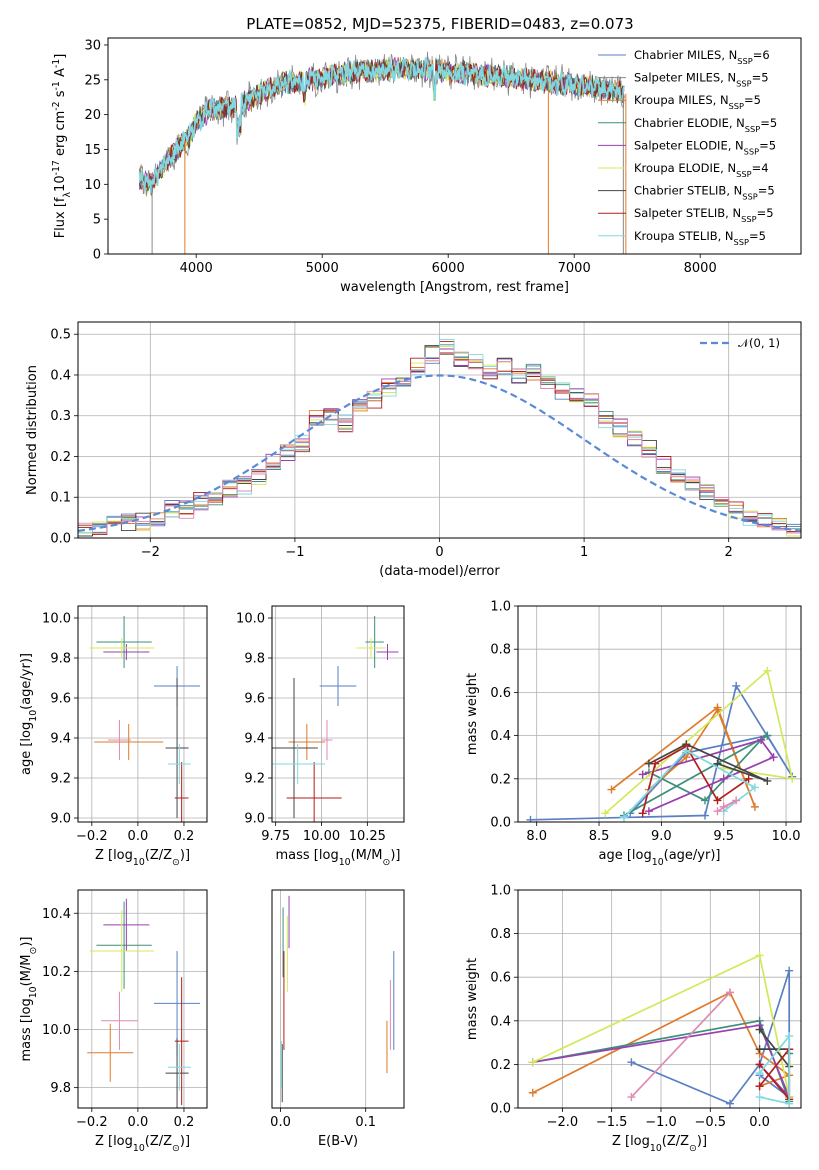 This screenshot has height=1170, width=819. What do you see at coordinates (500, 1021) in the screenshot?
I see `y-tick-label: 0.4` at bounding box center [500, 1021].